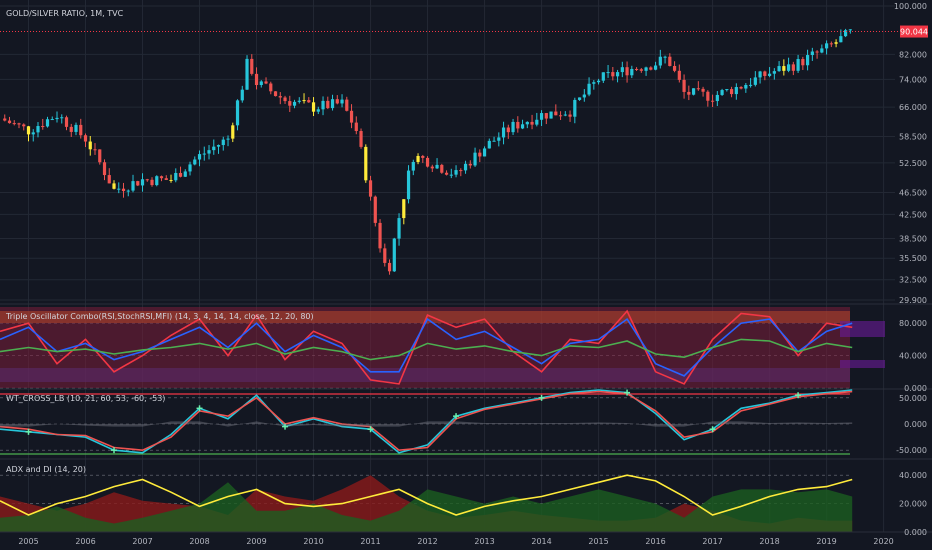 The height and width of the screenshot is (550, 932). What do you see at coordinates (914, 31) in the screenshot?
I see `last-price-badge` at bounding box center [914, 31].